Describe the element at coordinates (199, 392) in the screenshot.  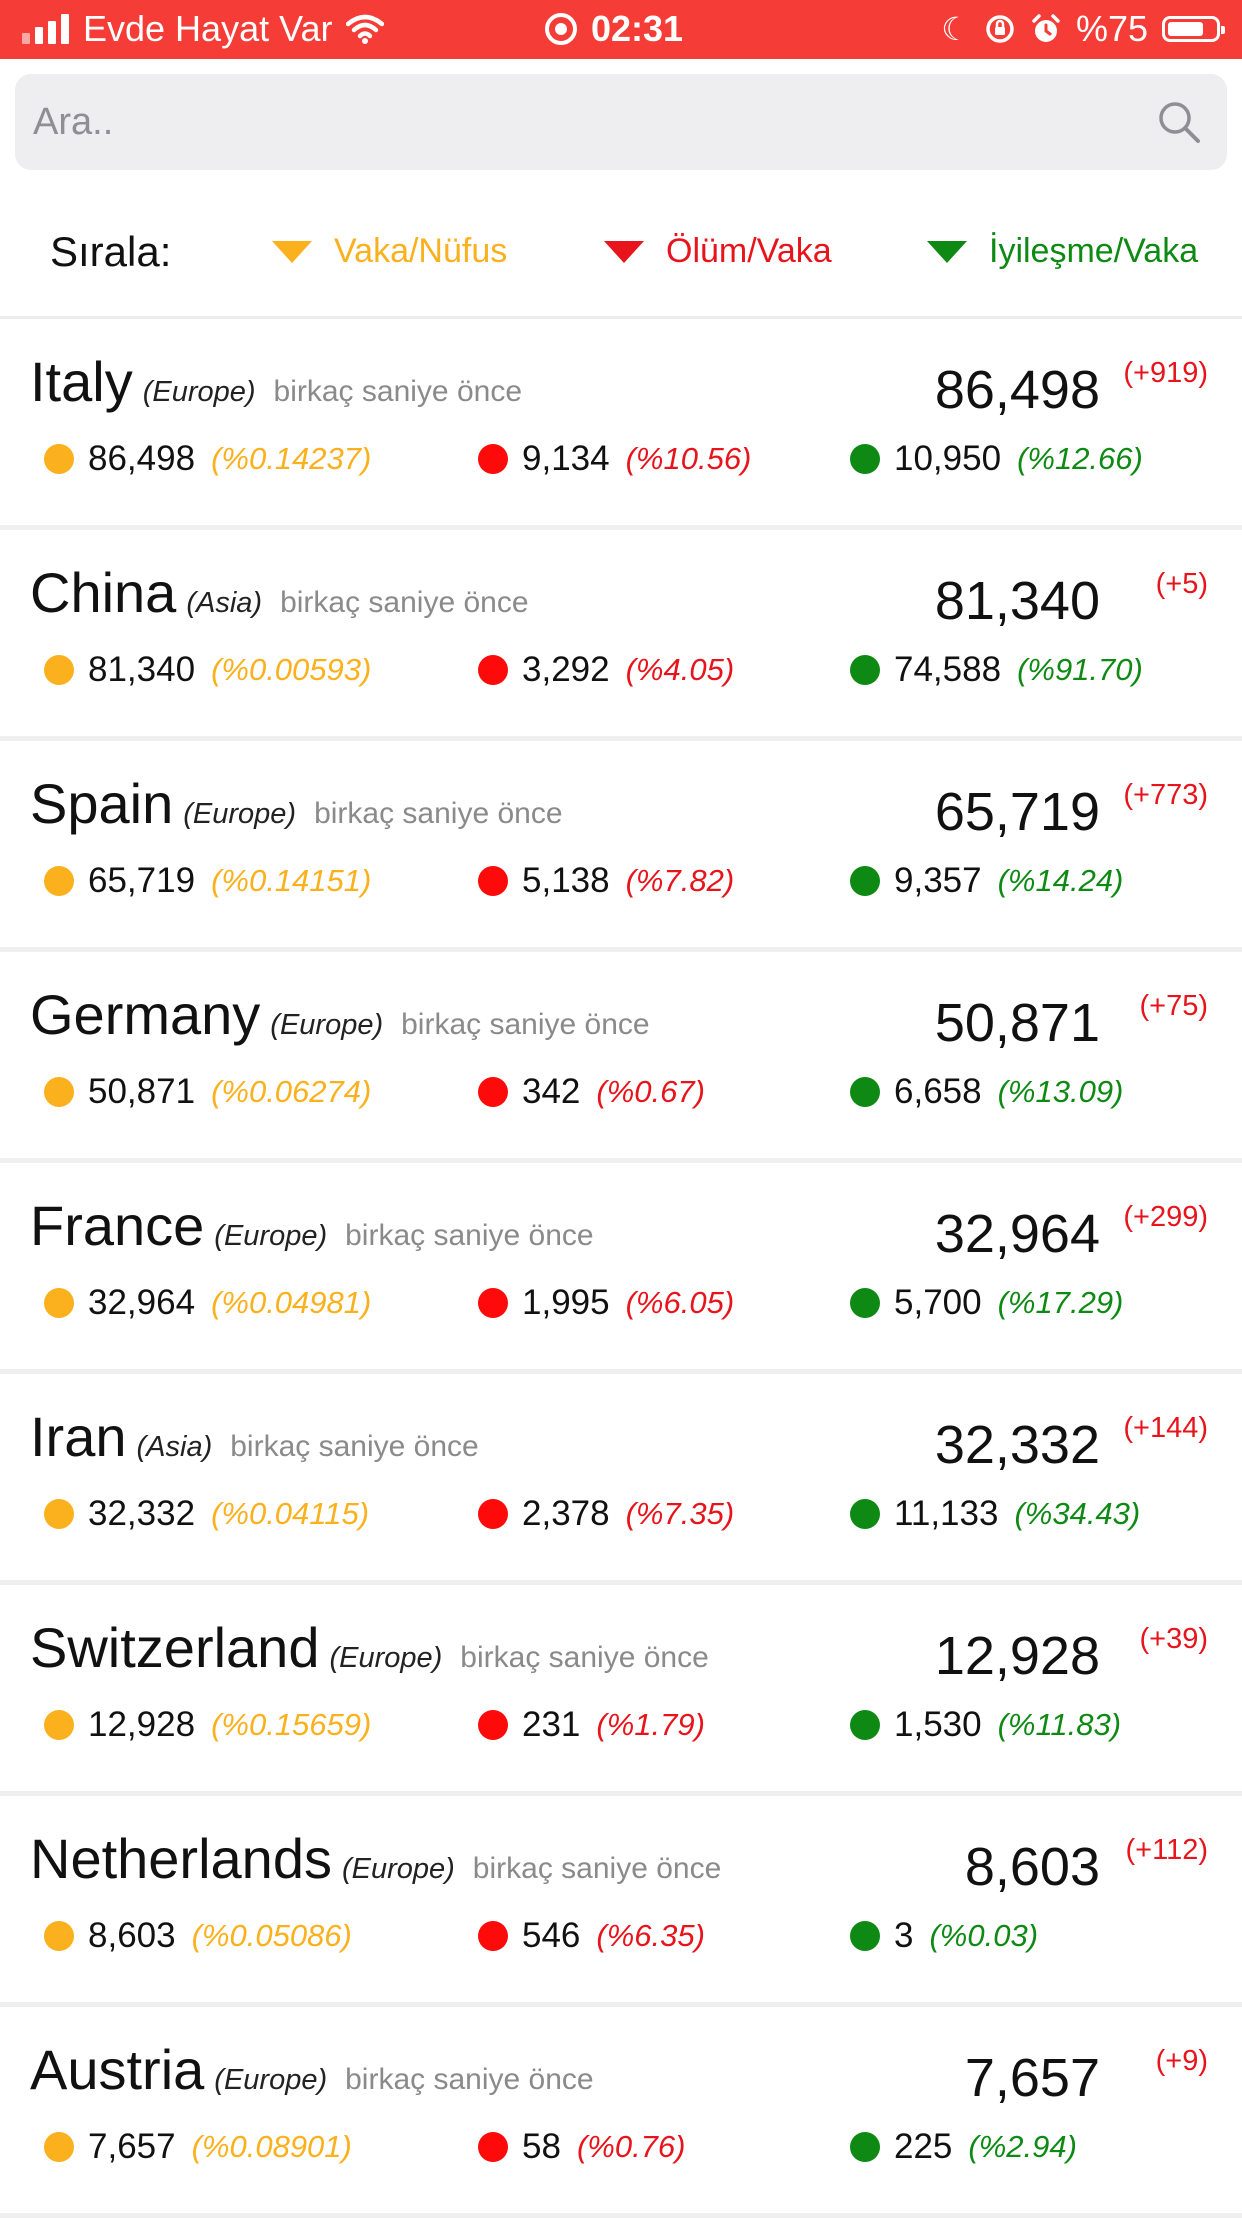
I see `continent-label: (Europe)` at that location.